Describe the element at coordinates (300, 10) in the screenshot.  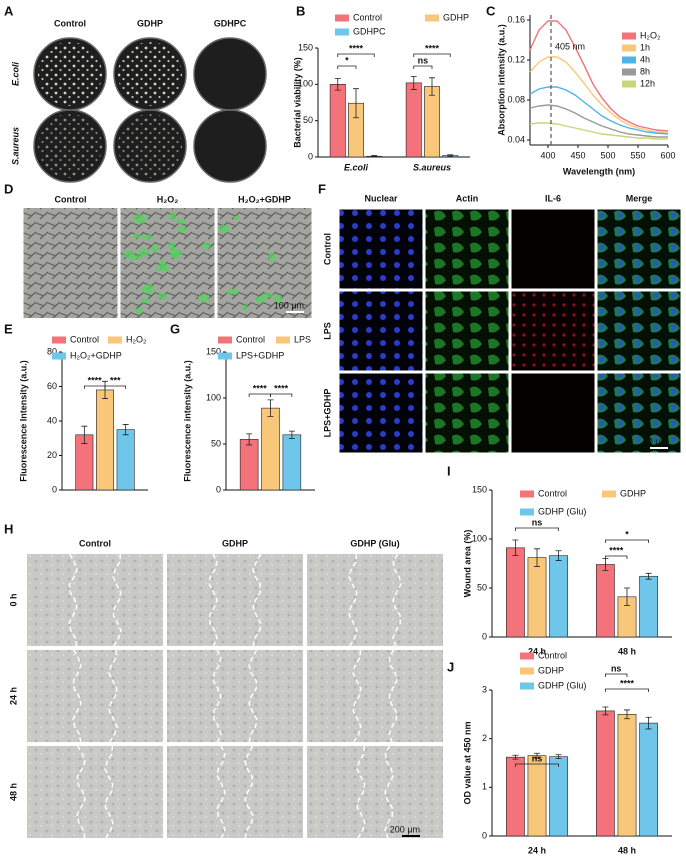
I see `panel-letter: B` at that location.